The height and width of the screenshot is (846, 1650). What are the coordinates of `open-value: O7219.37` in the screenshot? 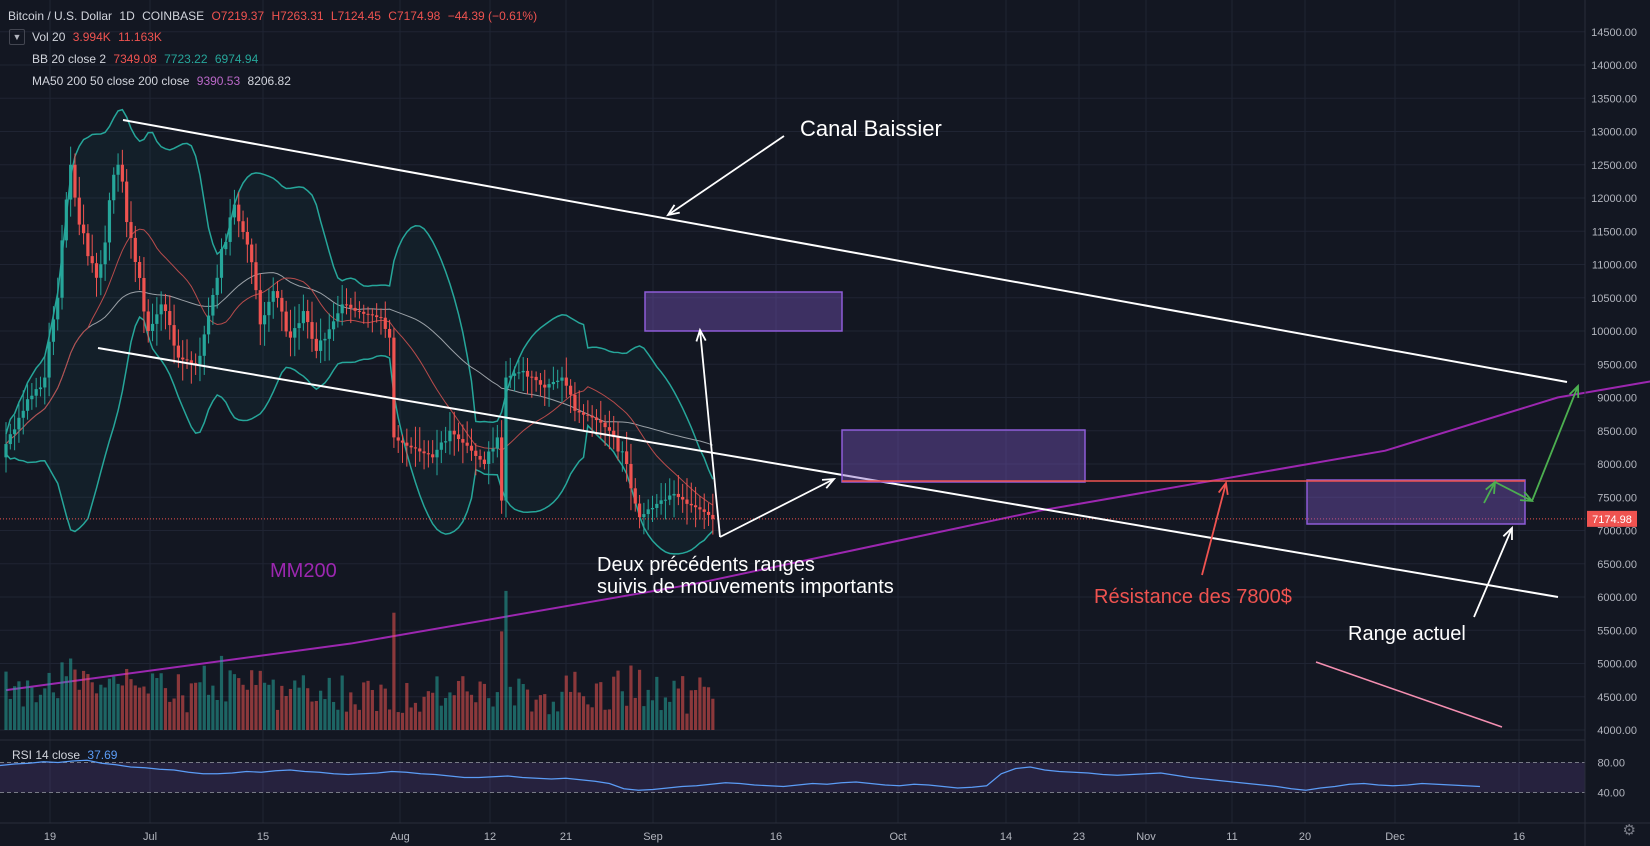 It's located at (238, 16).